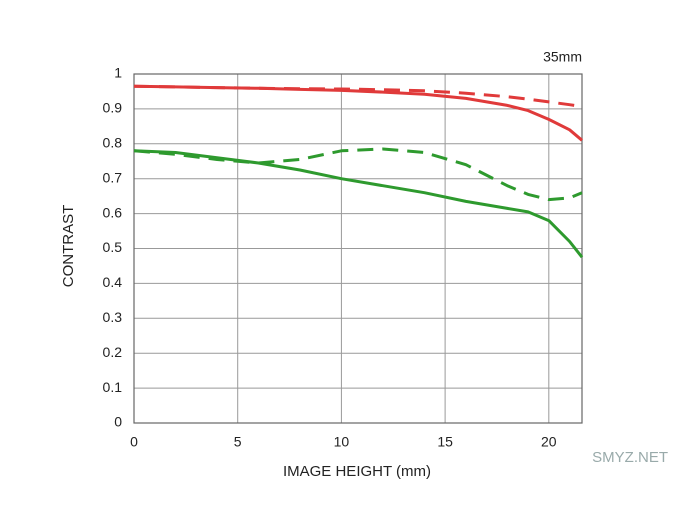 This screenshot has width=680, height=505. What do you see at coordinates (113, 212) in the screenshot?
I see `y-tick-label: 0.6` at bounding box center [113, 212].